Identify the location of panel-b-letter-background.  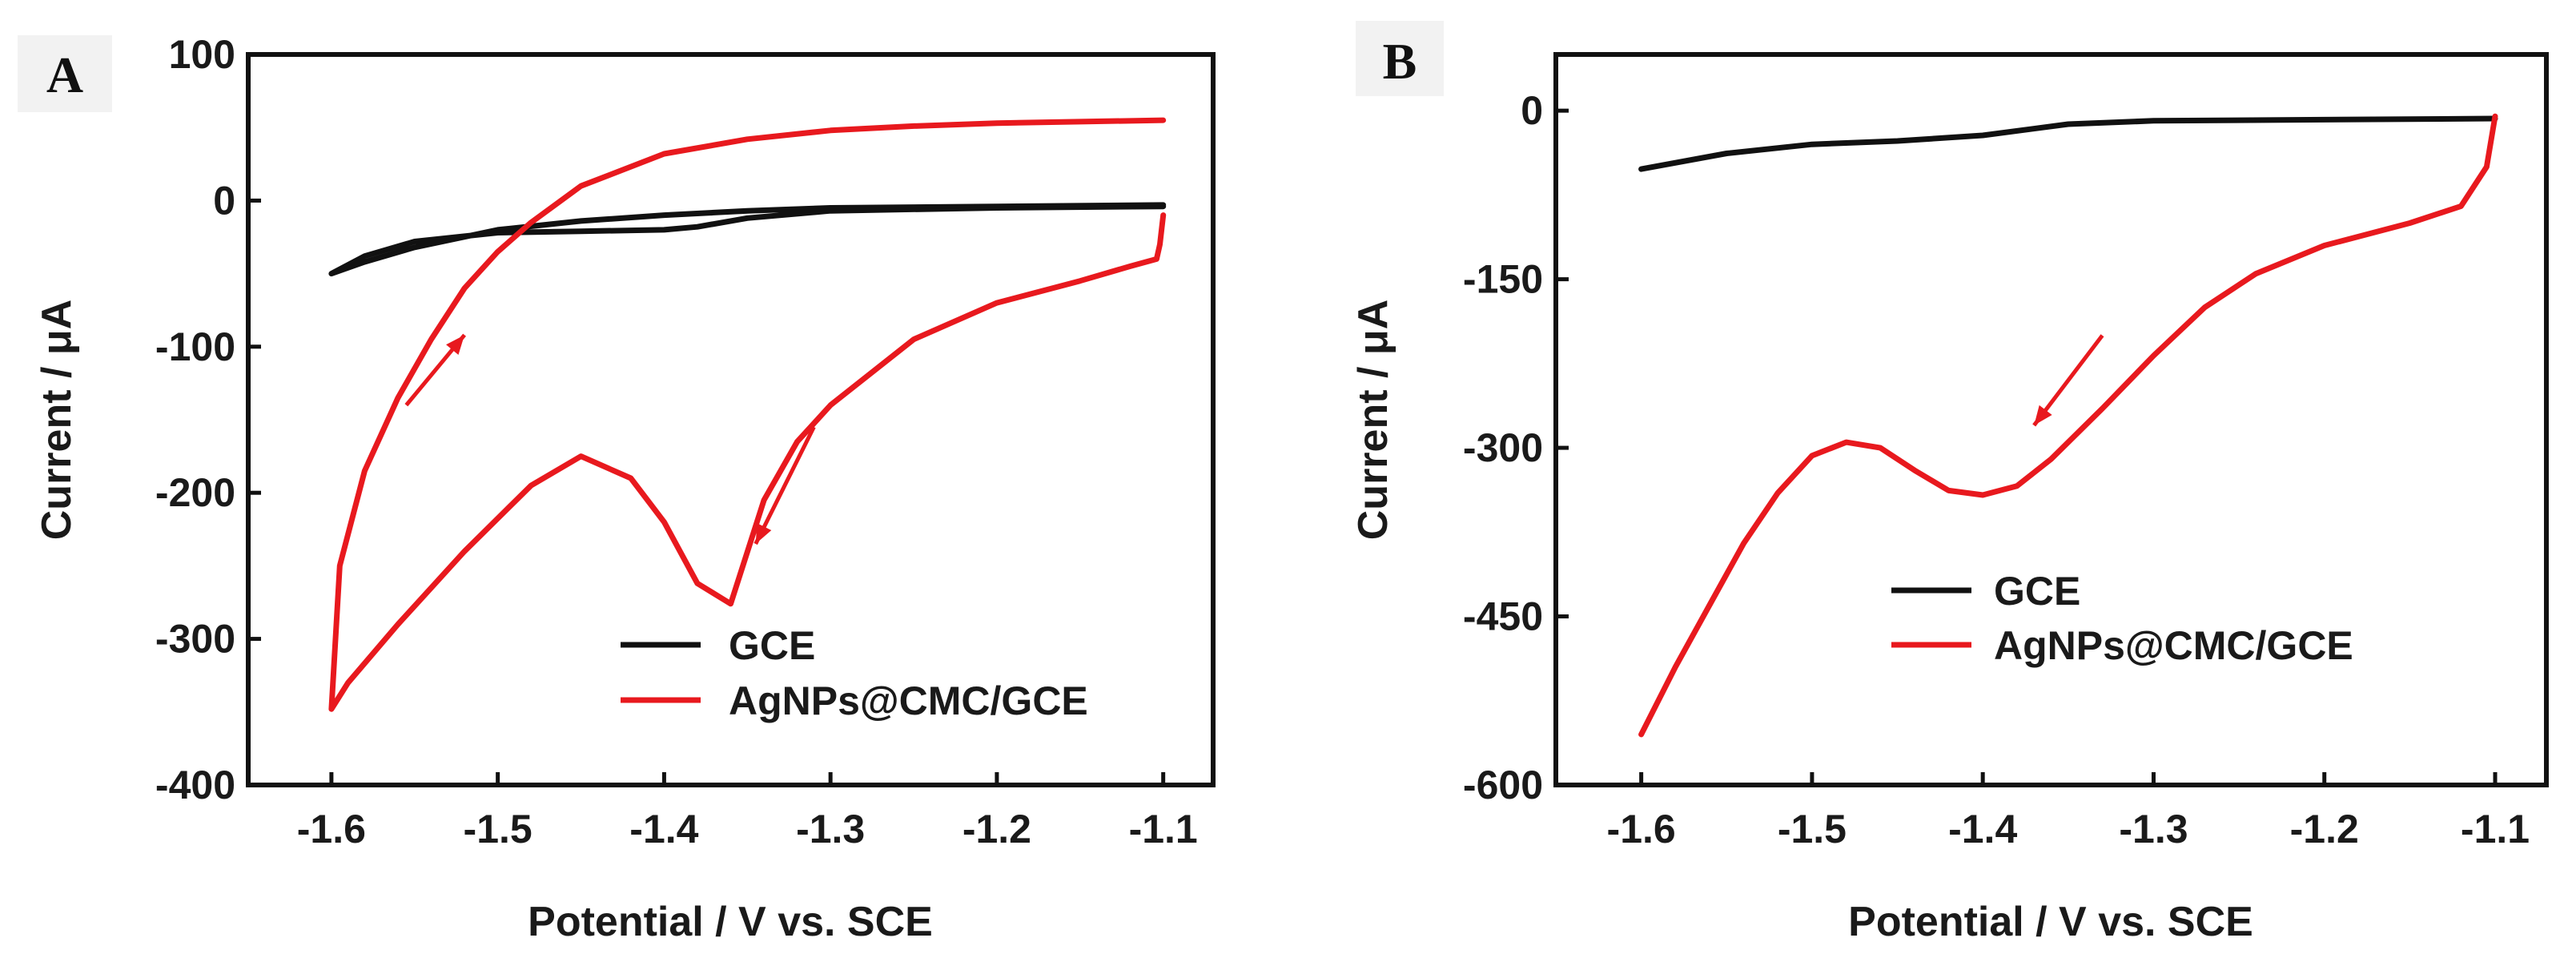
(1400, 58).